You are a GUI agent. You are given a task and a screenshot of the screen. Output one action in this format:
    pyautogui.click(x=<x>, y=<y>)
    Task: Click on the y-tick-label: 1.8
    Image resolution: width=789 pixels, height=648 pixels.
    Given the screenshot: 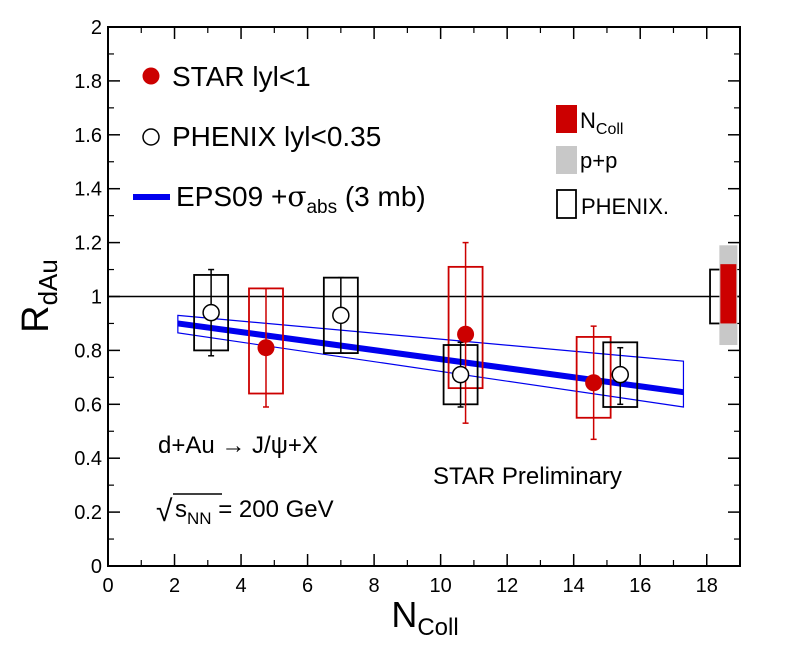 What is the action you would take?
    pyautogui.click(x=88, y=82)
    